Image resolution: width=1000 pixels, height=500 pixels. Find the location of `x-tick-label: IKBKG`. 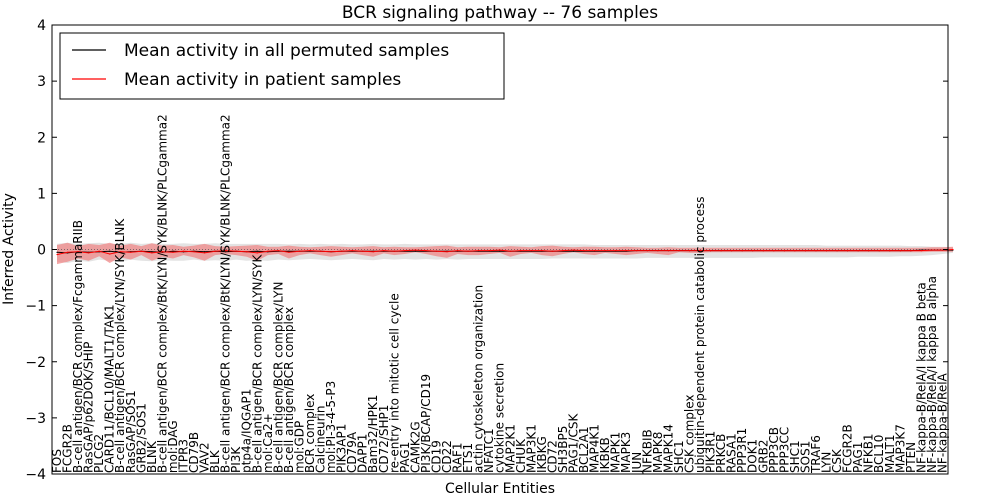

x-tick-label: IKBKG is located at coordinates (542, 454).